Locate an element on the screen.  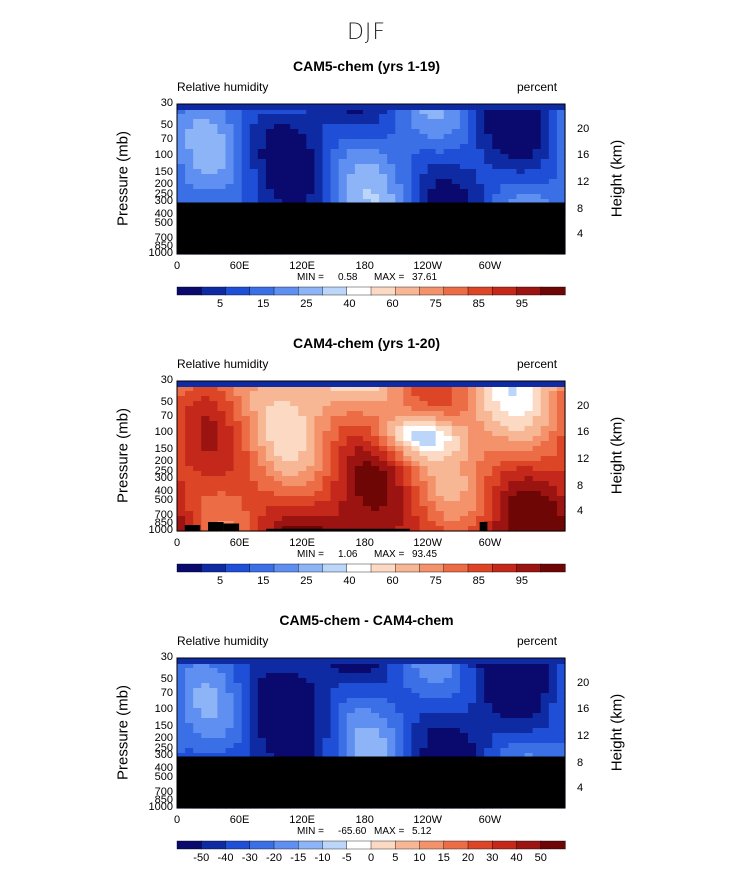
topography-block is located at coordinates (192, 528).